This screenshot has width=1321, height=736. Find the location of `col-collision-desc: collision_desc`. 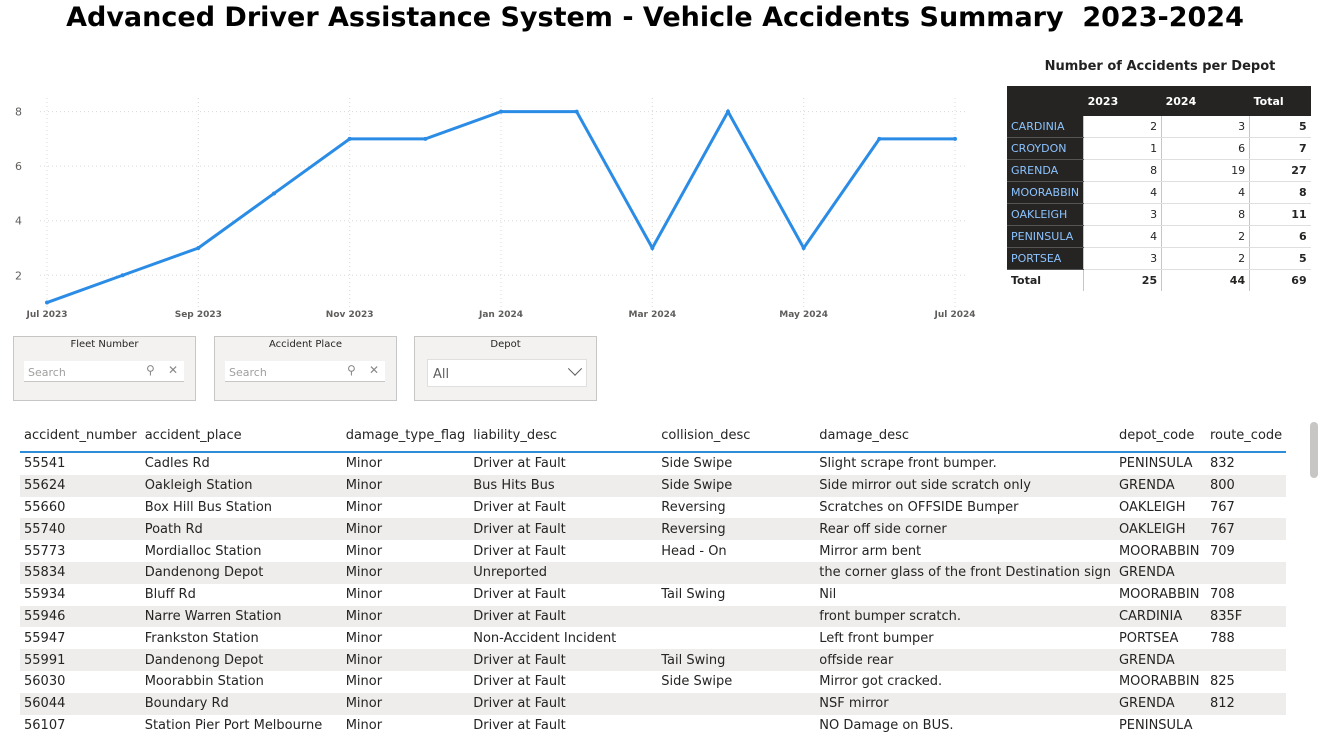

col-collision-desc: collision_desc is located at coordinates (736, 436).